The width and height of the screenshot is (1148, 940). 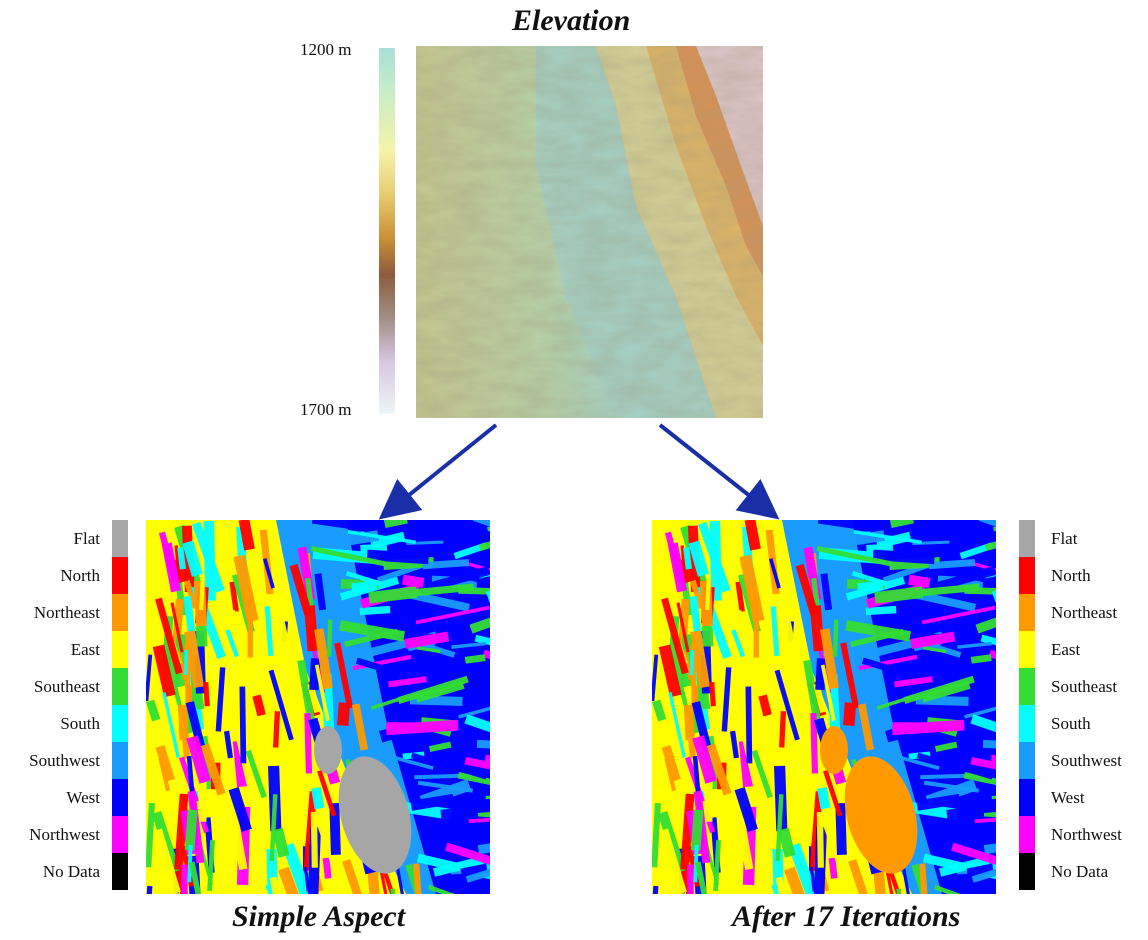 What do you see at coordinates (318, 707) in the screenshot?
I see `simple-aspect-map` at bounding box center [318, 707].